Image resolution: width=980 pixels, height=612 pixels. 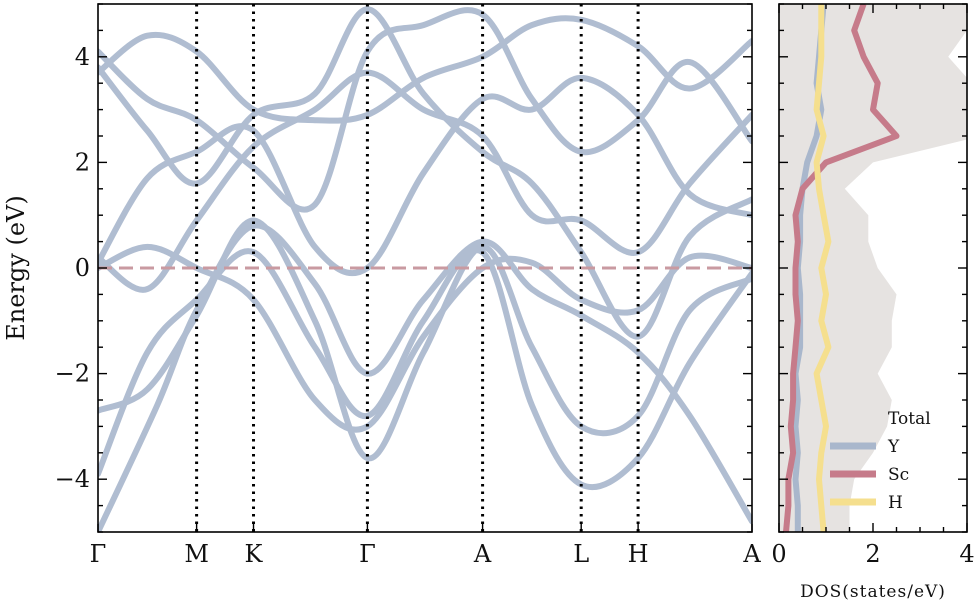 What do you see at coordinates (196, 554) in the screenshot?
I see `kpoint-label-1: M` at bounding box center [196, 554].